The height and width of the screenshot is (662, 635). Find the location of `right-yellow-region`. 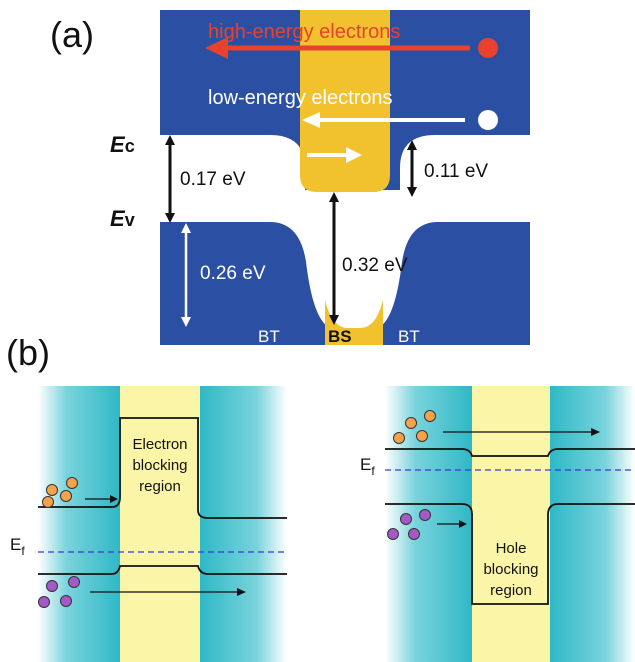

right-yellow-region is located at coordinates (511, 524).